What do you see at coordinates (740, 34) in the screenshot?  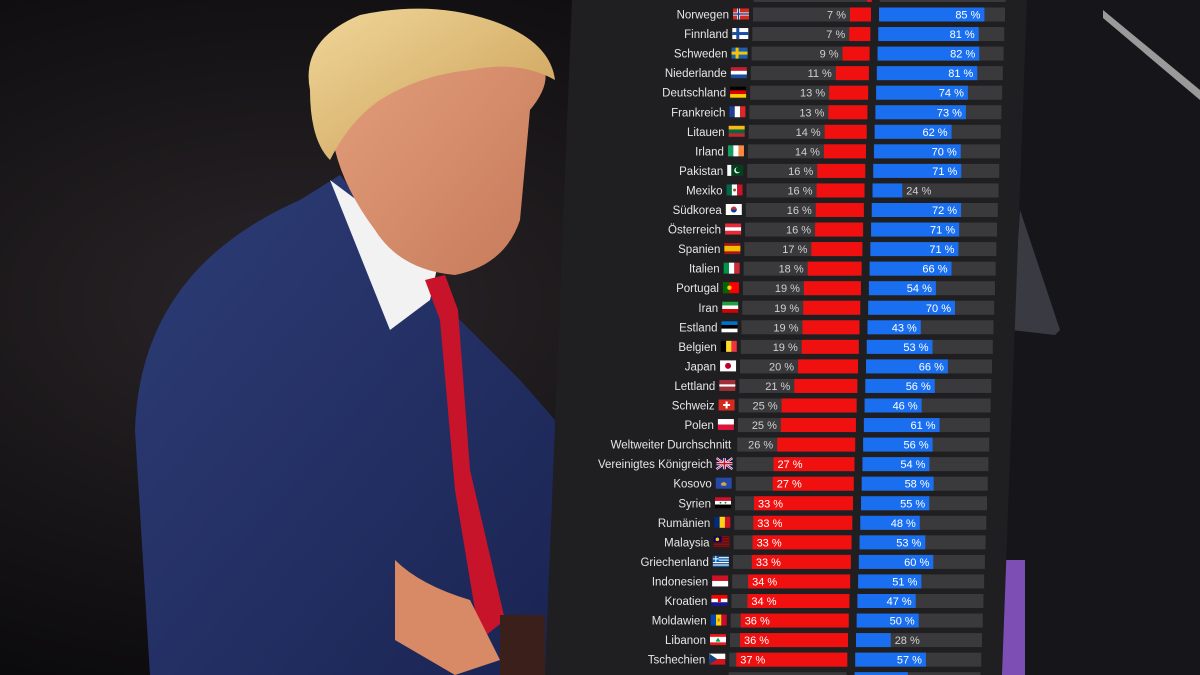 I see `finland-flag` at bounding box center [740, 34].